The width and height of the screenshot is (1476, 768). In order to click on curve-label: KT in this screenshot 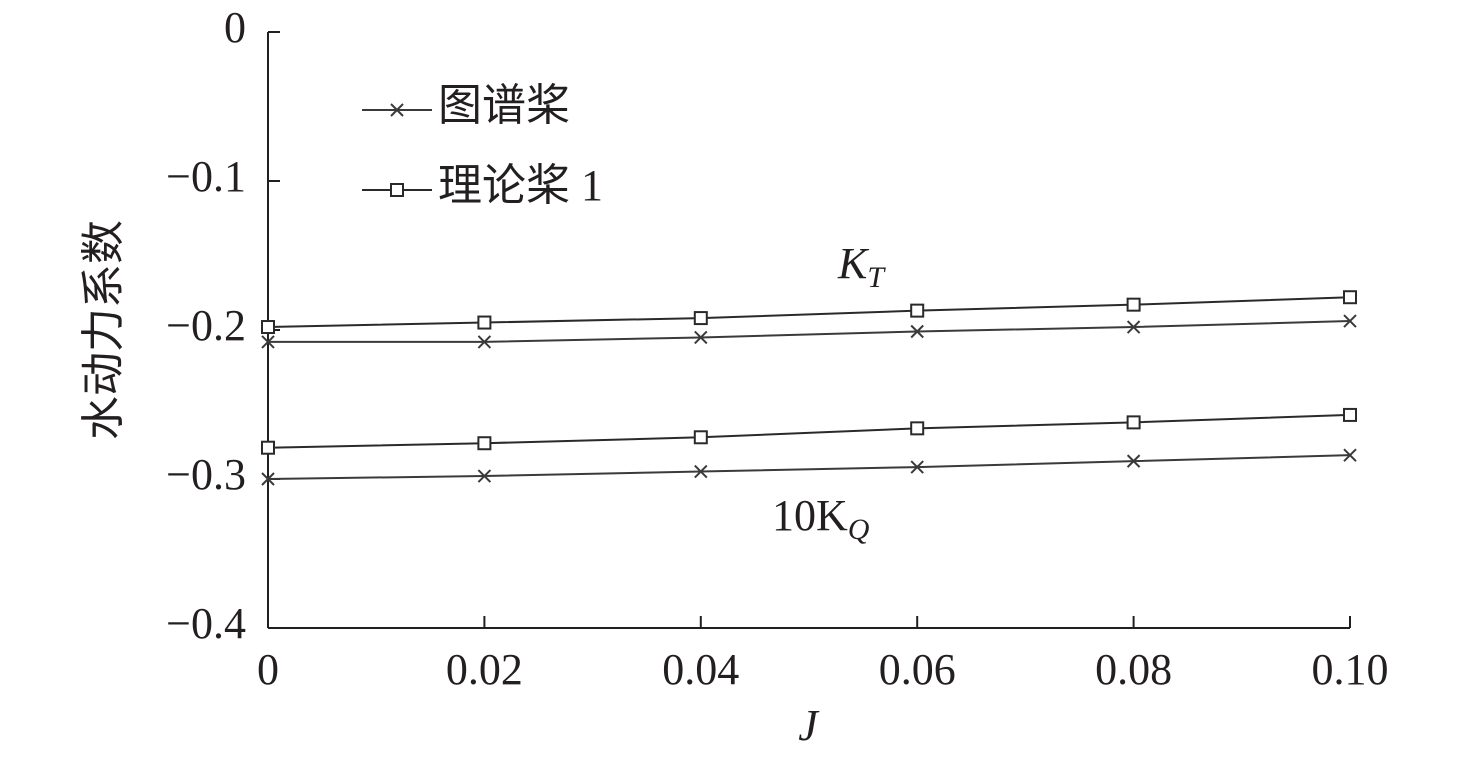, I will do `click(861, 266)`.